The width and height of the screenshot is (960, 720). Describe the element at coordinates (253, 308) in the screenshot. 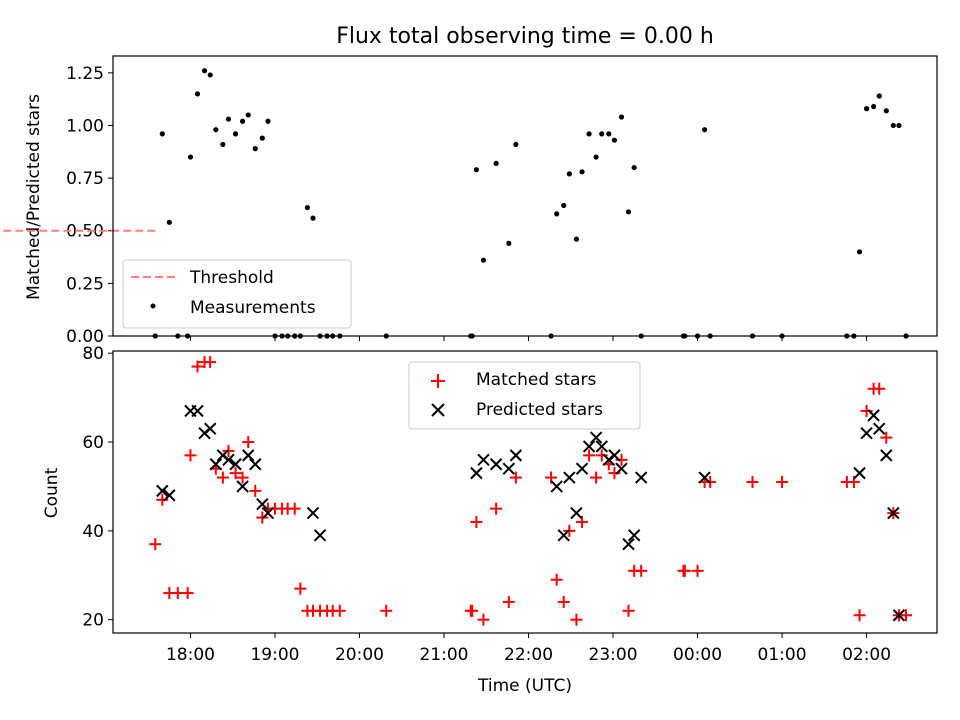

I see `measurements-legend-label: Measurements` at that location.